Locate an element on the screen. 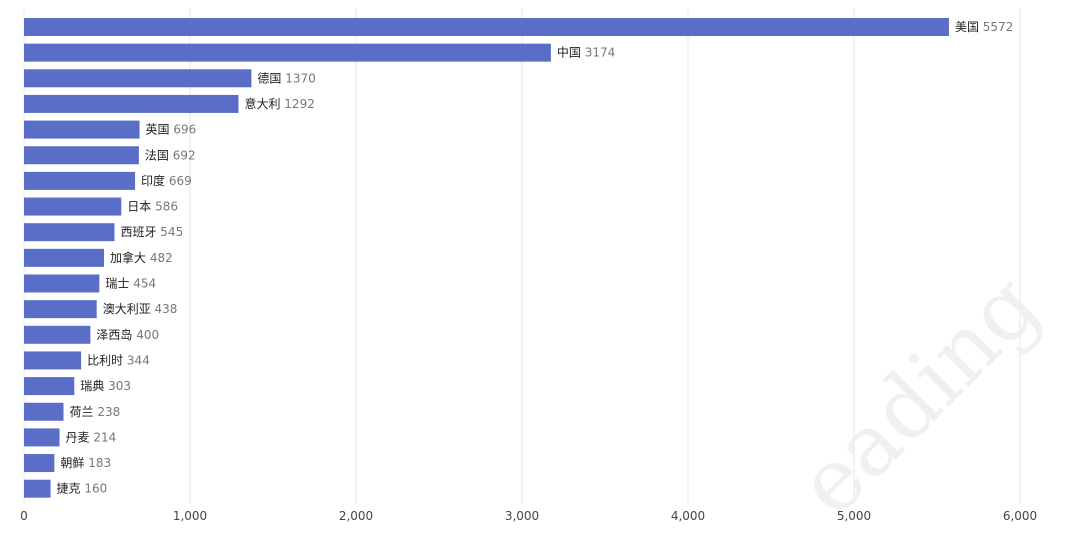  bar-category-label: 荷兰 is located at coordinates (82, 412).